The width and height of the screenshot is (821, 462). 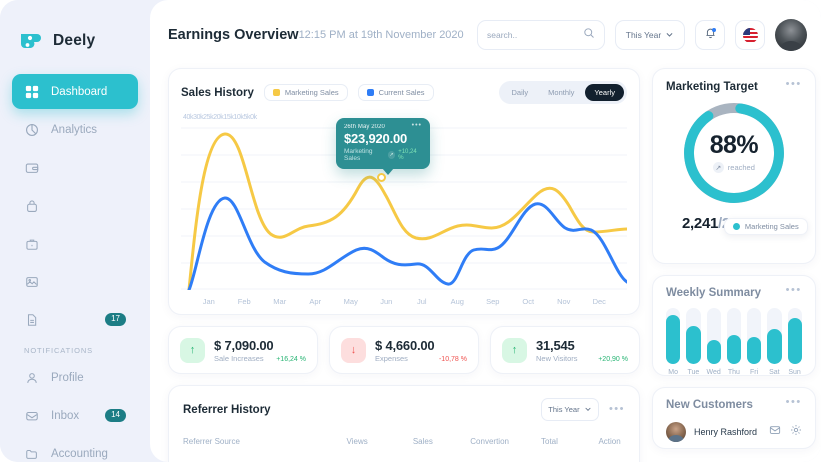 I want to click on sidebar-item-inbox: Inbox 14, so click(x=75, y=415).